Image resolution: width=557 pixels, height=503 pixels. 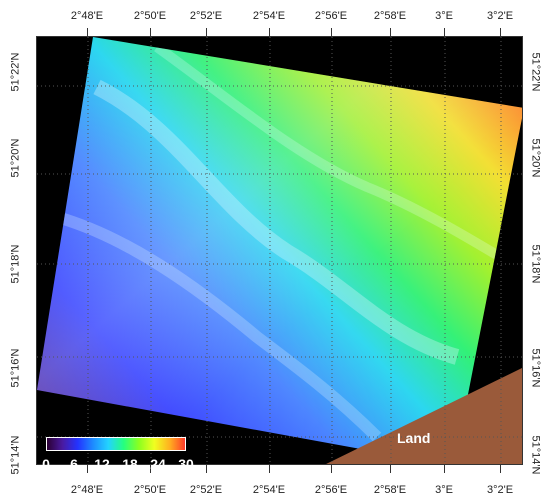 I want to click on lat-left-label-2: 51°20'N, so click(x=15, y=158).